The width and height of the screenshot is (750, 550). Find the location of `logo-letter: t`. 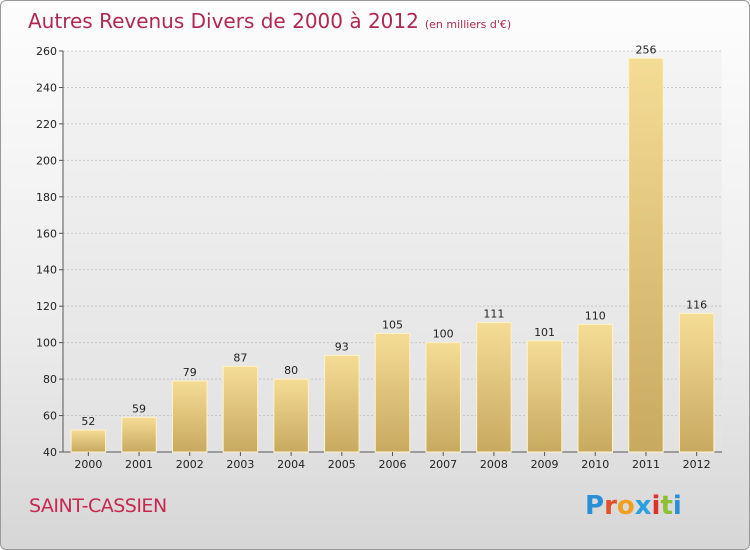

logo-letter: t is located at coordinates (666, 506).